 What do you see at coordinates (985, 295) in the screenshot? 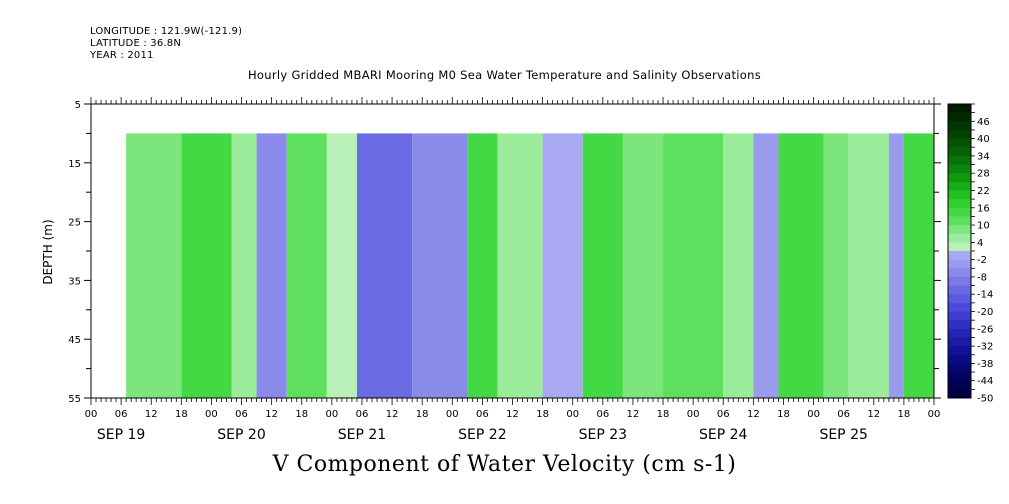
I see `colorbar-label: -14` at bounding box center [985, 295].